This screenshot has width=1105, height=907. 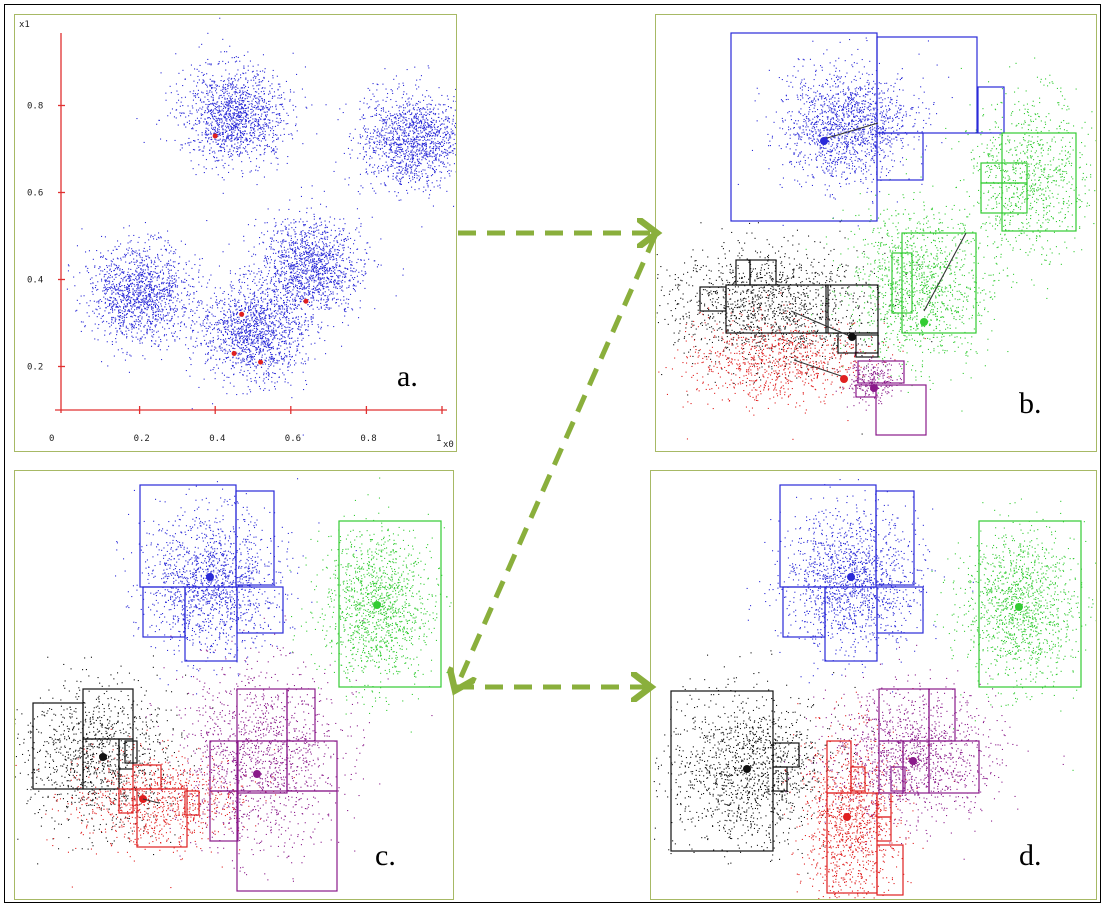 What do you see at coordinates (35, 107) in the screenshot?
I see `y-tick-label: 0.8` at bounding box center [35, 107].